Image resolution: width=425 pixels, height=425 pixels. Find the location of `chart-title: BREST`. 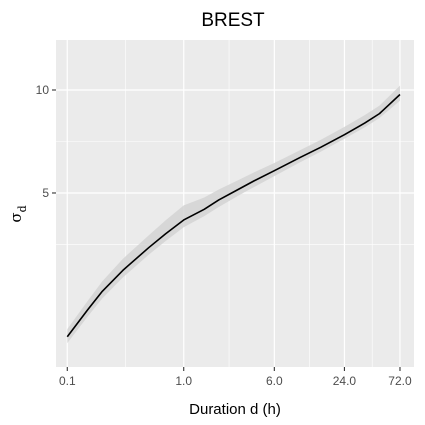

chart-title: BREST is located at coordinates (233, 20).